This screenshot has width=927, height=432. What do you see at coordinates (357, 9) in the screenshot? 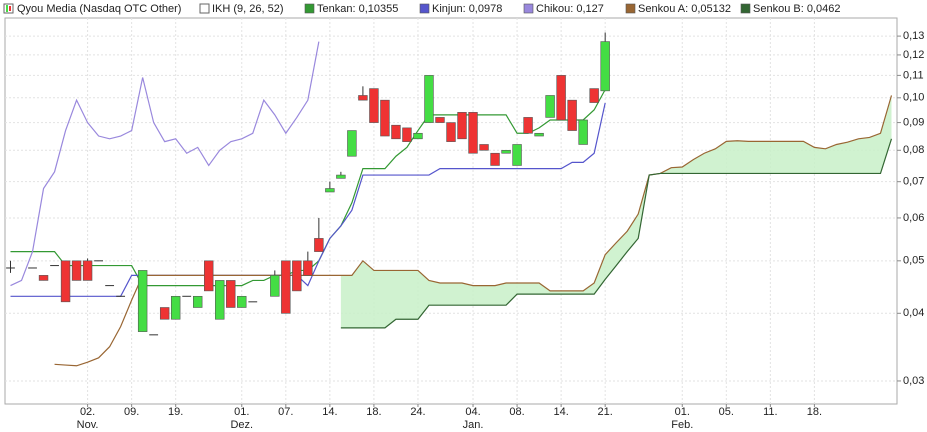
I see `legend-label: Tenkan: 0,10355` at bounding box center [357, 9].